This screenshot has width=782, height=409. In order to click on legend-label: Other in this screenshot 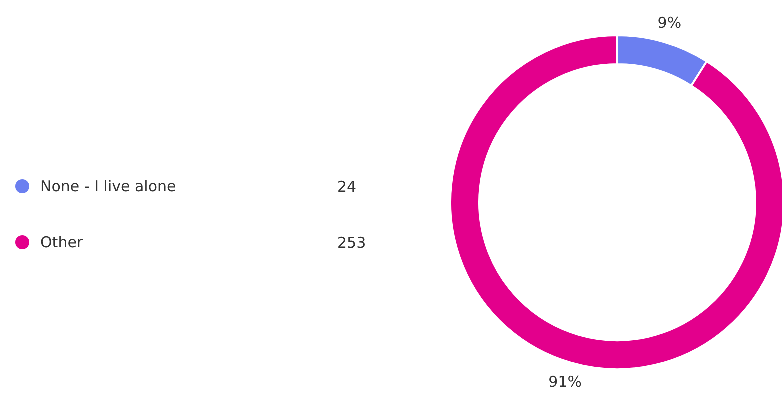, I will do `click(62, 243)`.